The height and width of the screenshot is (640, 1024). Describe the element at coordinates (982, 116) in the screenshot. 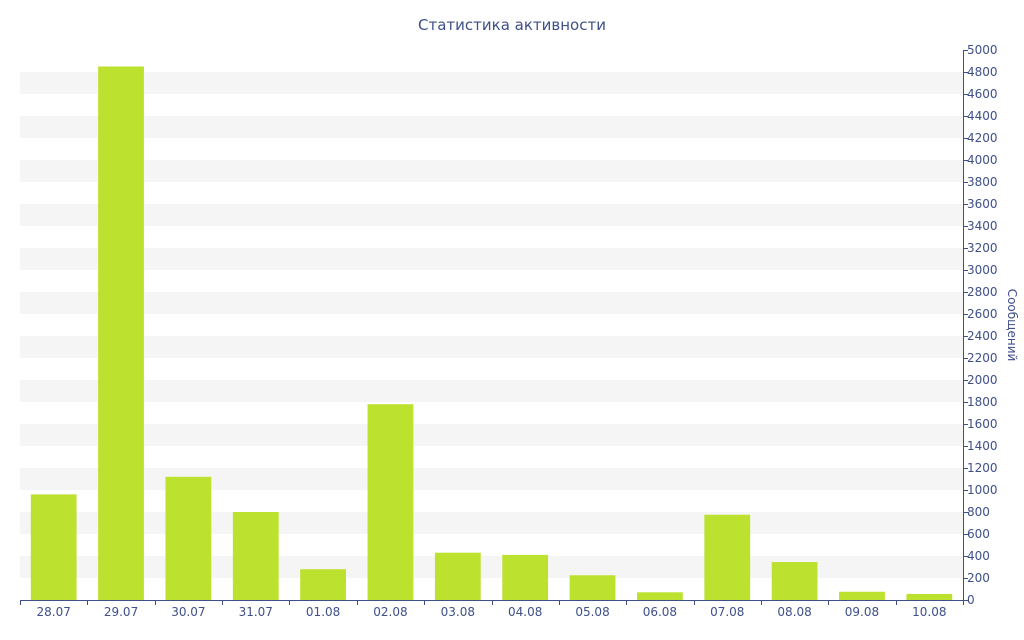

I see `y-tick-label: 4400` at that location.